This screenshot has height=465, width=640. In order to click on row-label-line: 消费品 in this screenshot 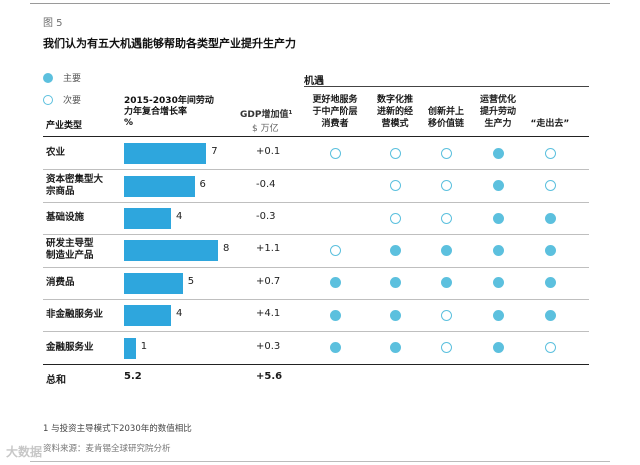, I will do `click(60, 282)`.